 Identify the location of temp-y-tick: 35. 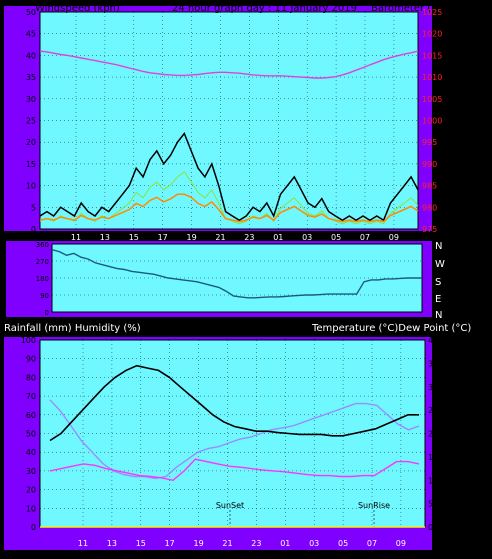
(433, 363).